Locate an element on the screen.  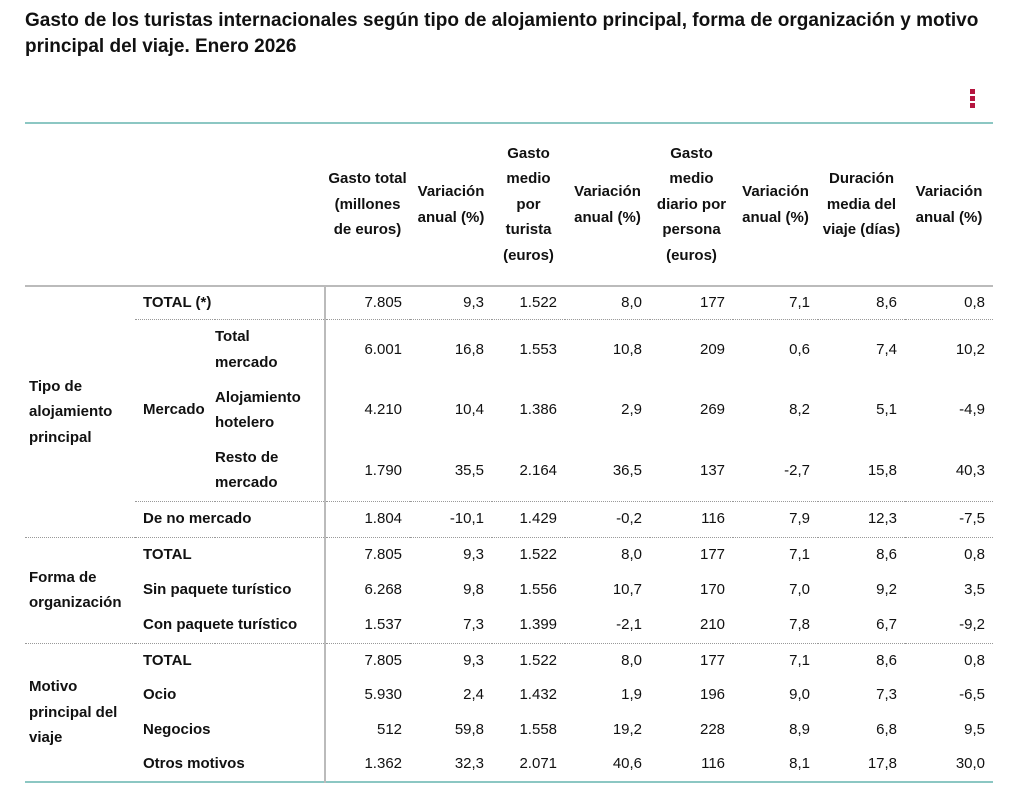
header-cell: Duración media del viaje (días) is located at coordinates (862, 205).